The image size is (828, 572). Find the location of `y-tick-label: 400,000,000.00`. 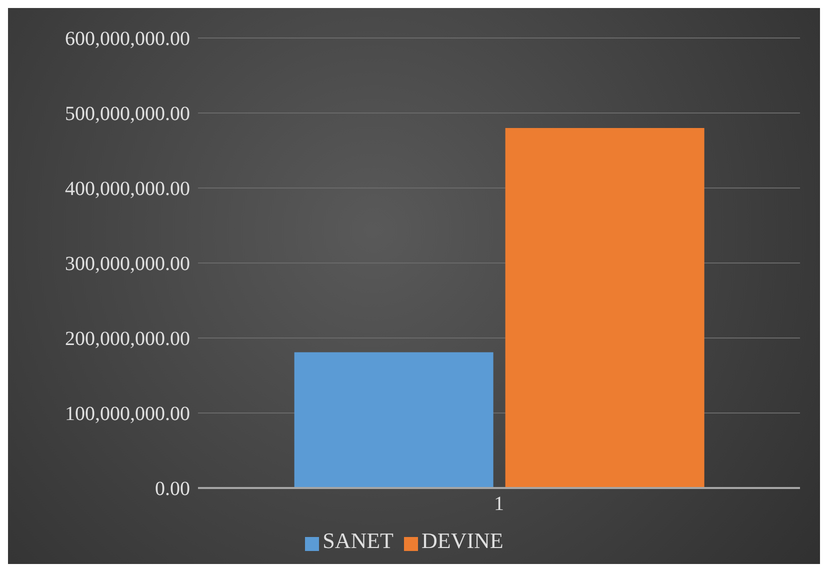

y-tick-label: 400,000,000.00 is located at coordinates (127, 189).